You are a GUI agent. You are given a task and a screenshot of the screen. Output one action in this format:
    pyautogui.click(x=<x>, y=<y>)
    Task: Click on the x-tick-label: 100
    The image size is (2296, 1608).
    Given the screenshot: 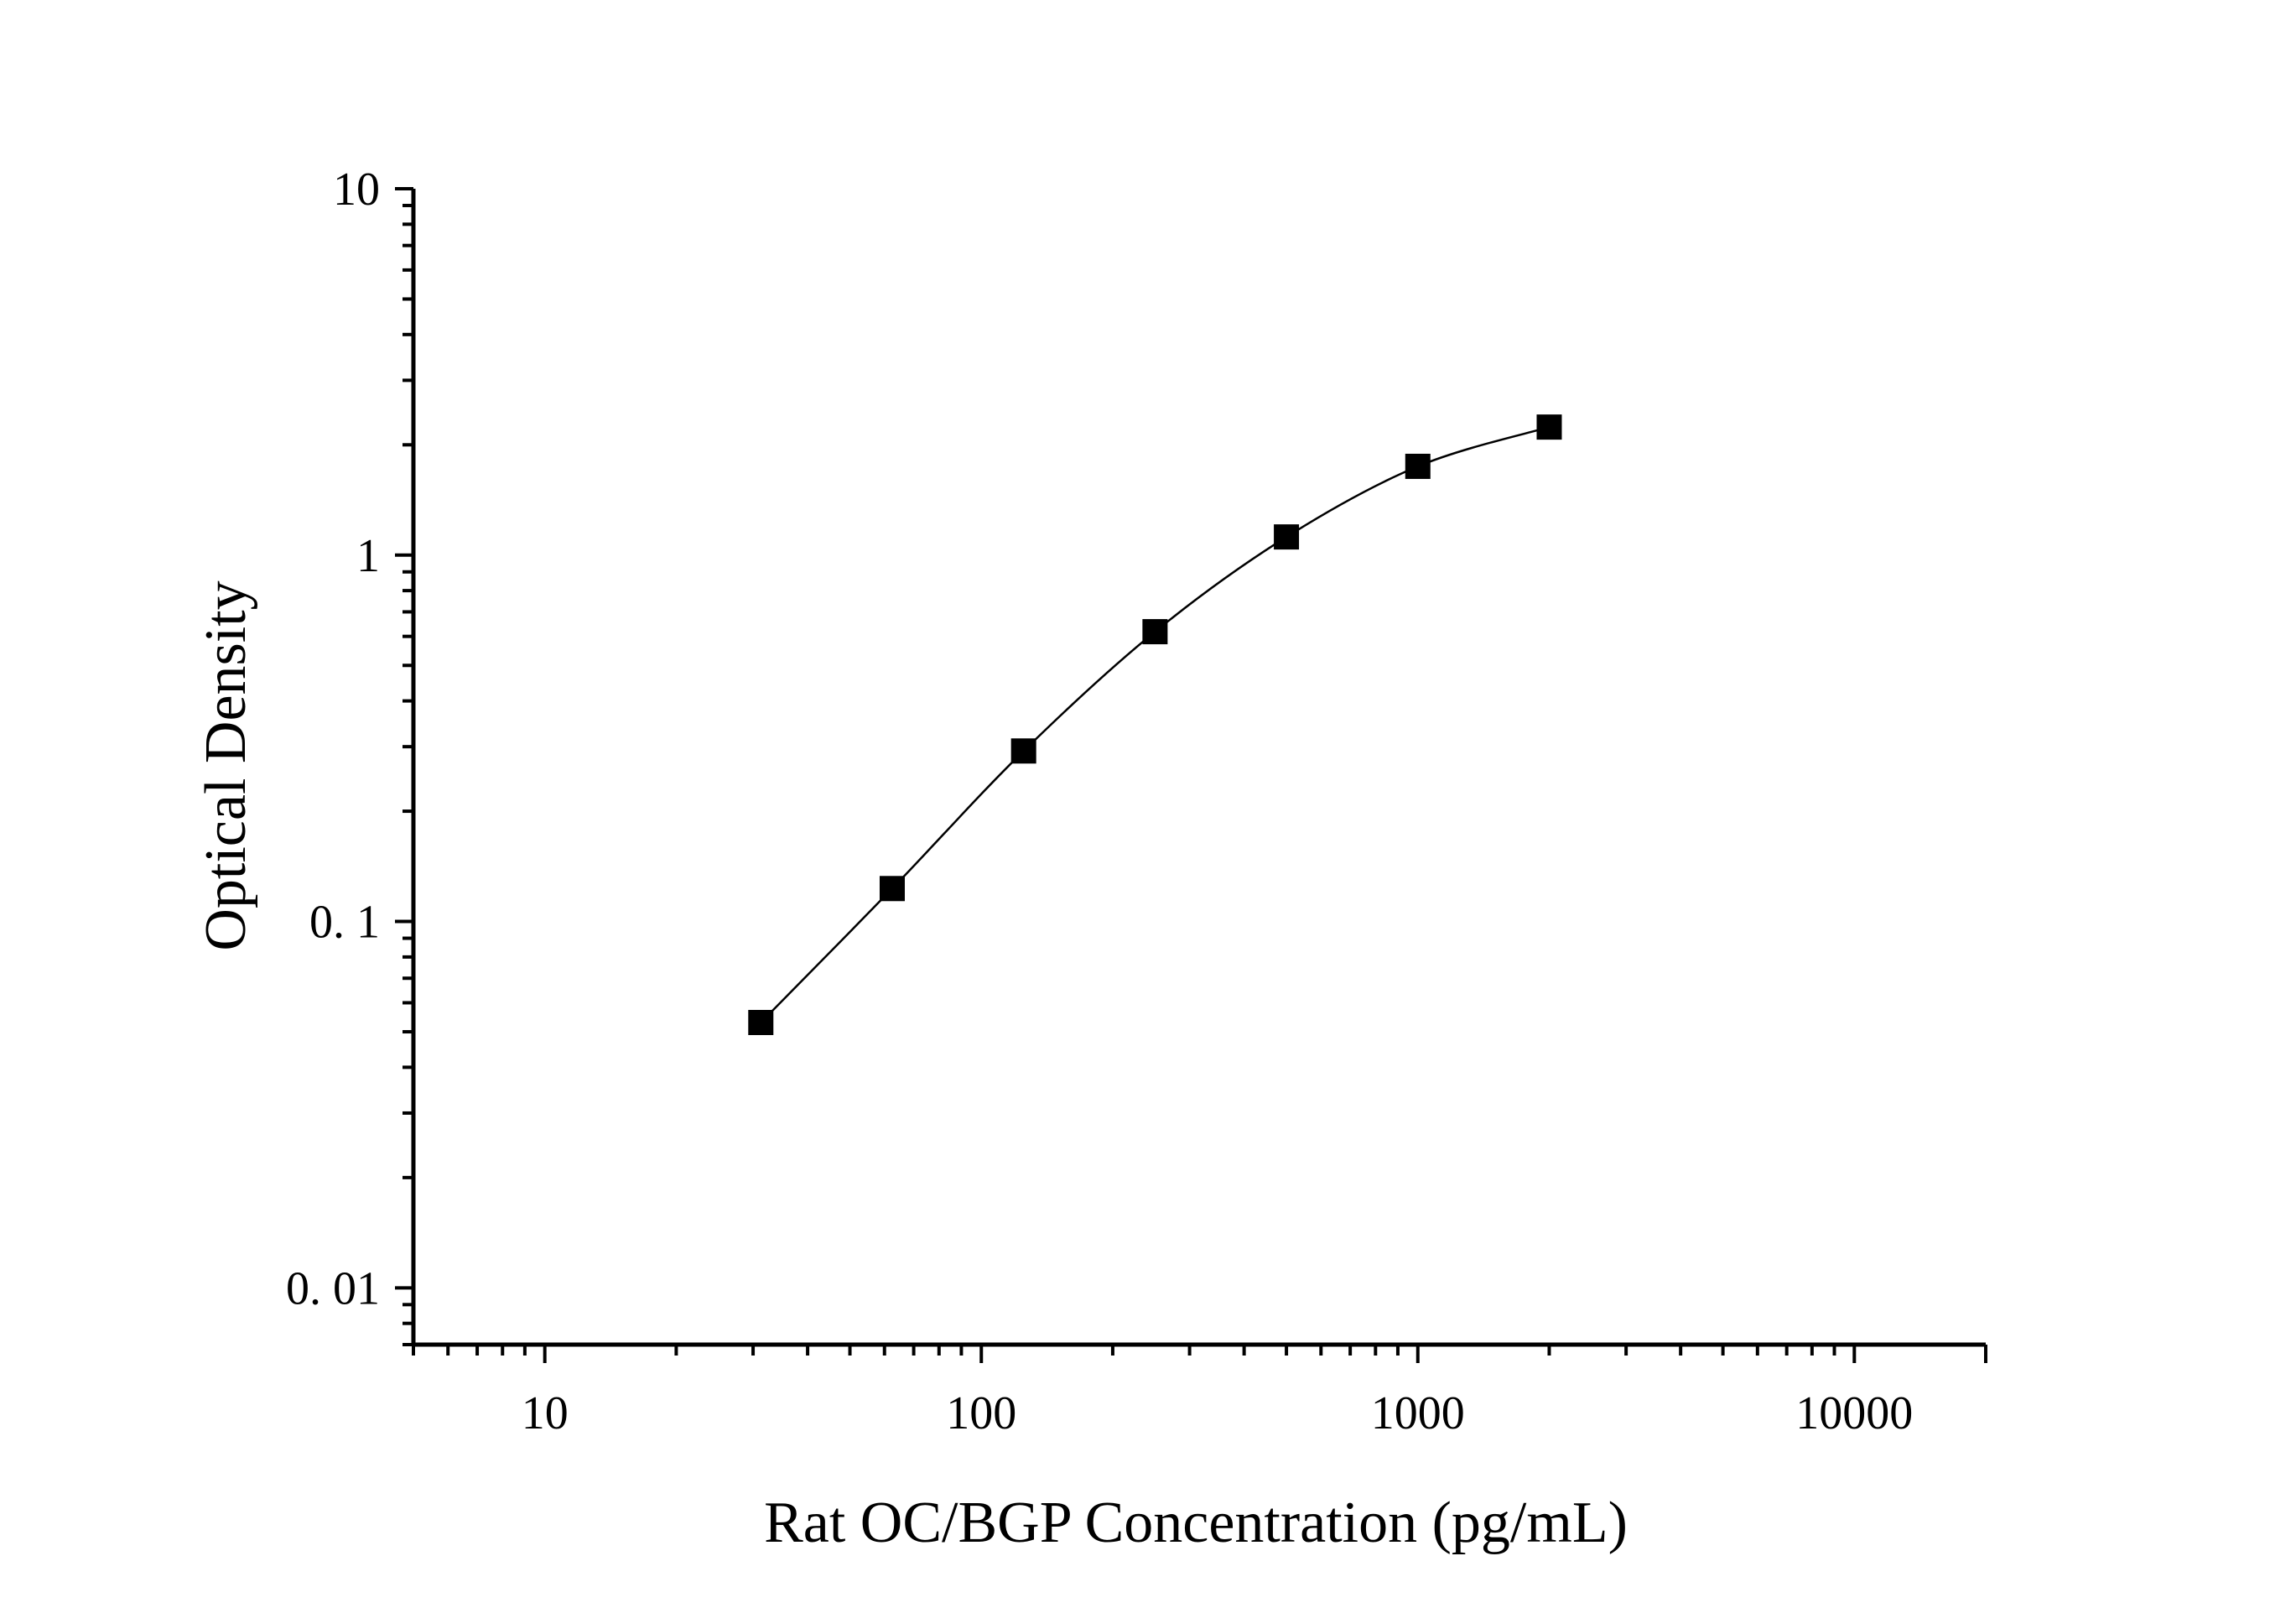 What is the action you would take?
    pyautogui.click(x=981, y=1413)
    